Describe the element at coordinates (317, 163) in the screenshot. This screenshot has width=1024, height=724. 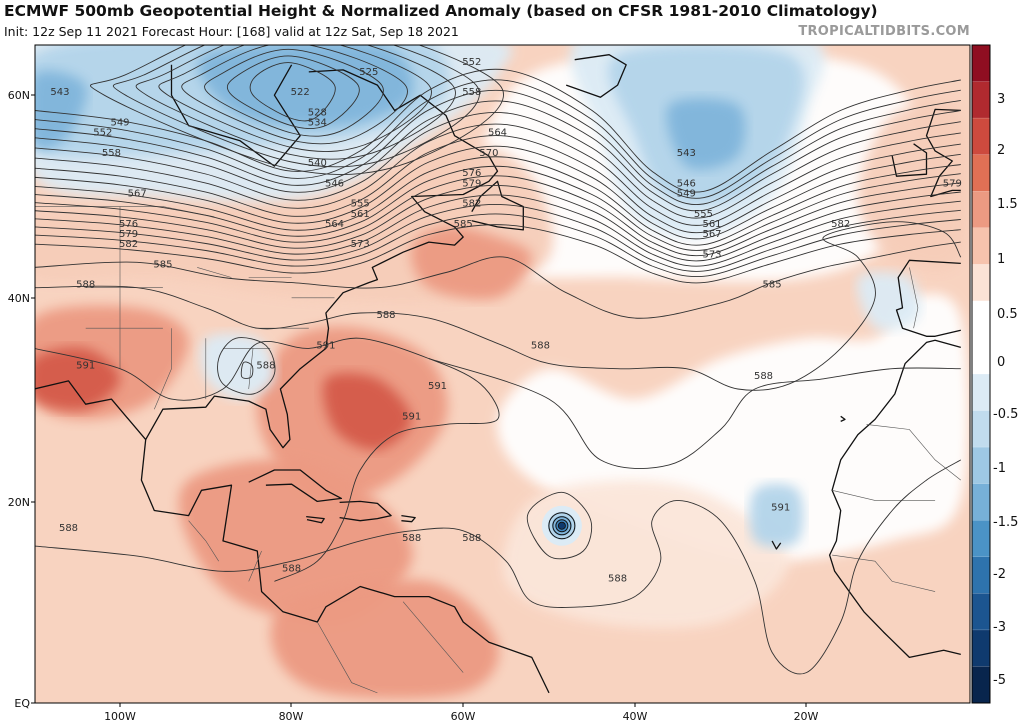
I see `contour-label: 540` at that location.